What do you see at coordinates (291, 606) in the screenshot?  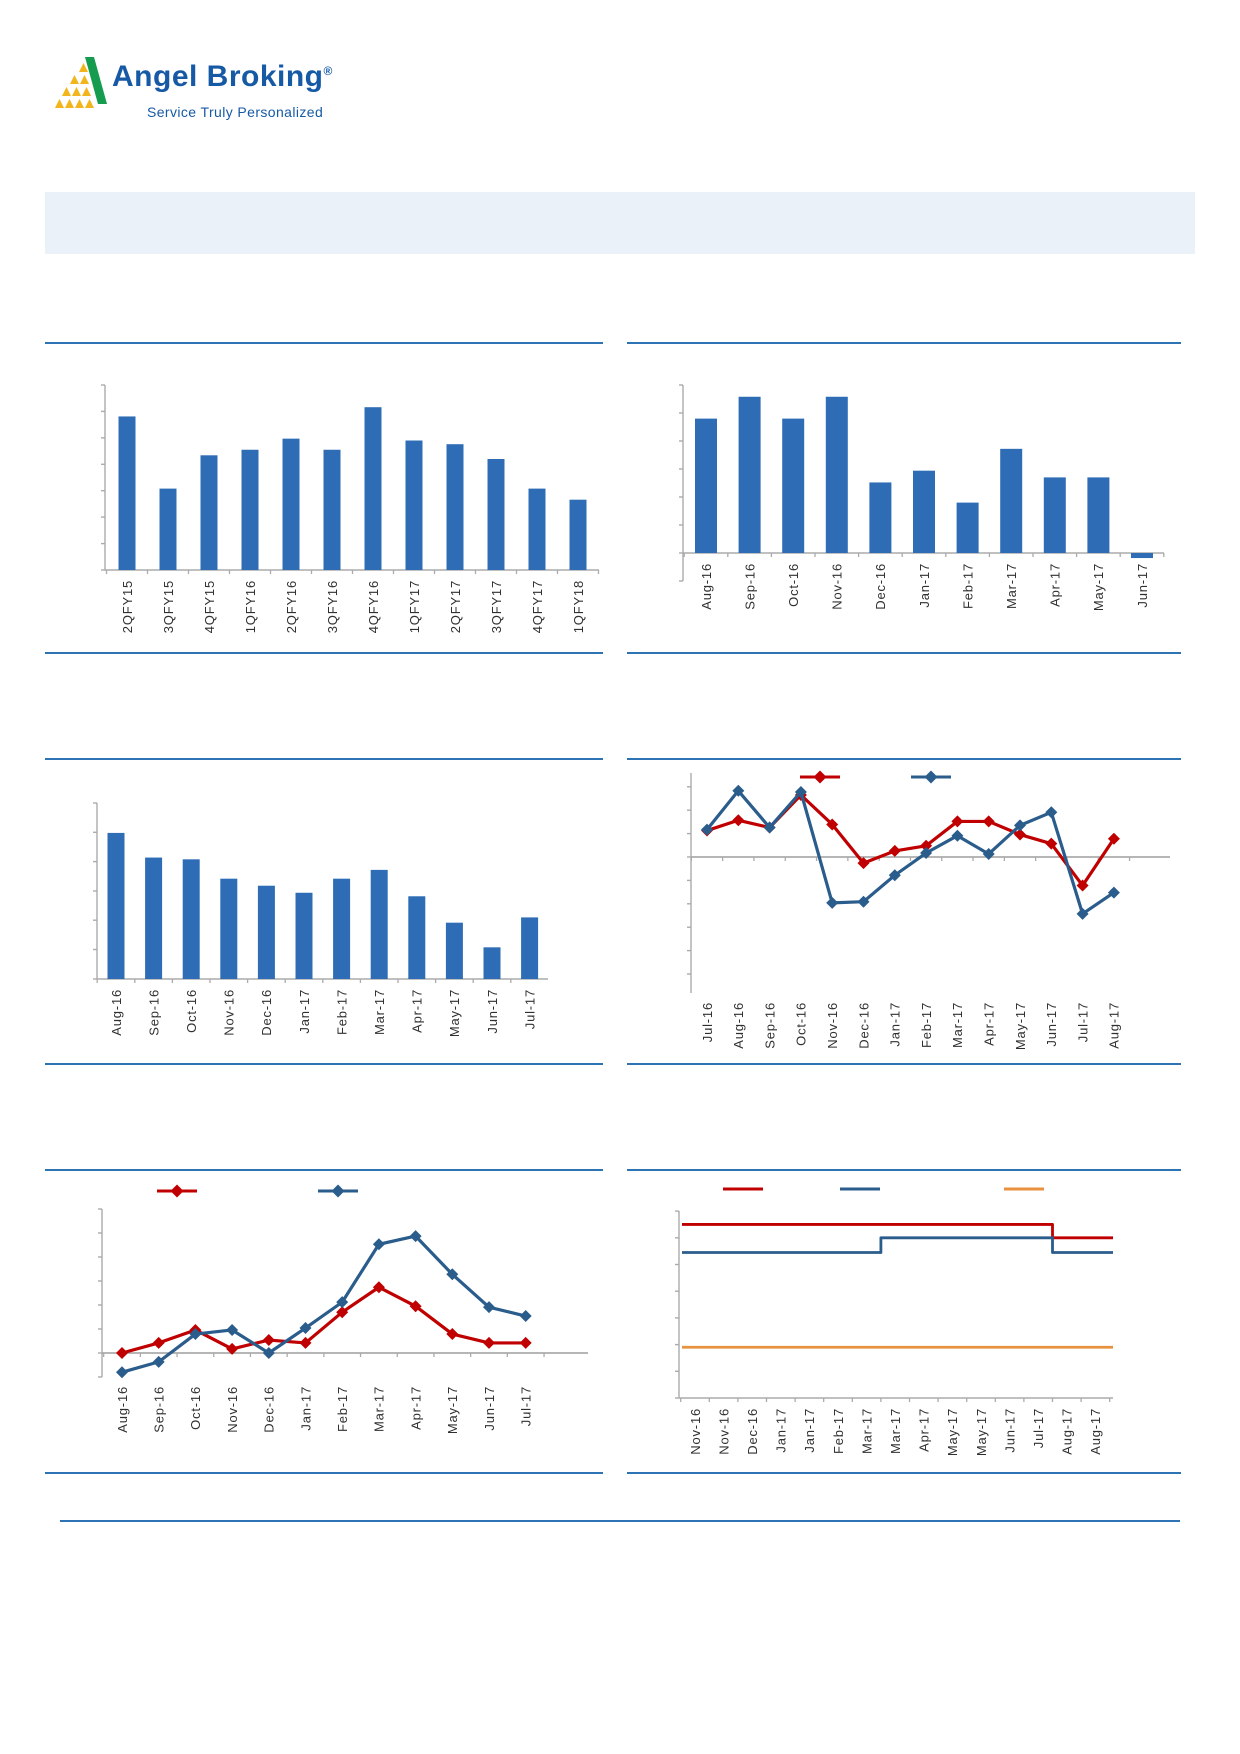 I see `svg-text: 2QFY16` at bounding box center [291, 606].